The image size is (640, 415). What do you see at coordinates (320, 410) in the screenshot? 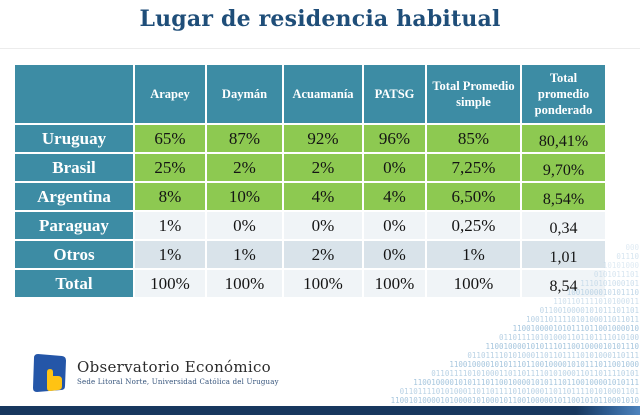
I see `bottom-accent-bar` at bounding box center [320, 410].